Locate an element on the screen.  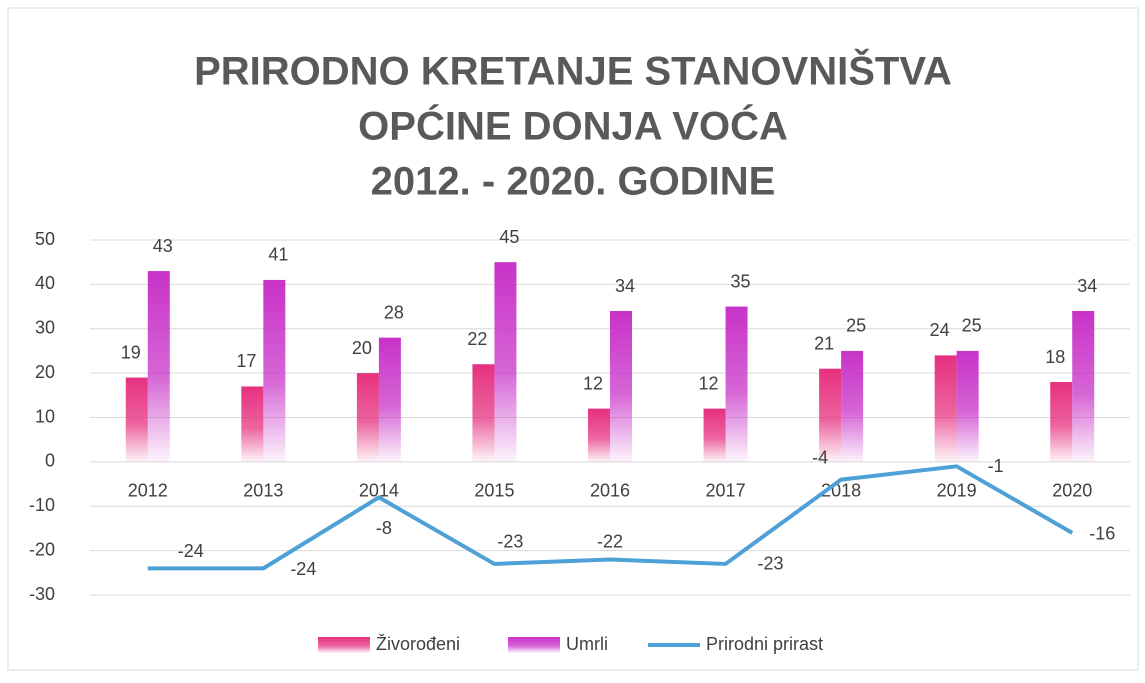
data-label: 19 is located at coordinates (131, 352).